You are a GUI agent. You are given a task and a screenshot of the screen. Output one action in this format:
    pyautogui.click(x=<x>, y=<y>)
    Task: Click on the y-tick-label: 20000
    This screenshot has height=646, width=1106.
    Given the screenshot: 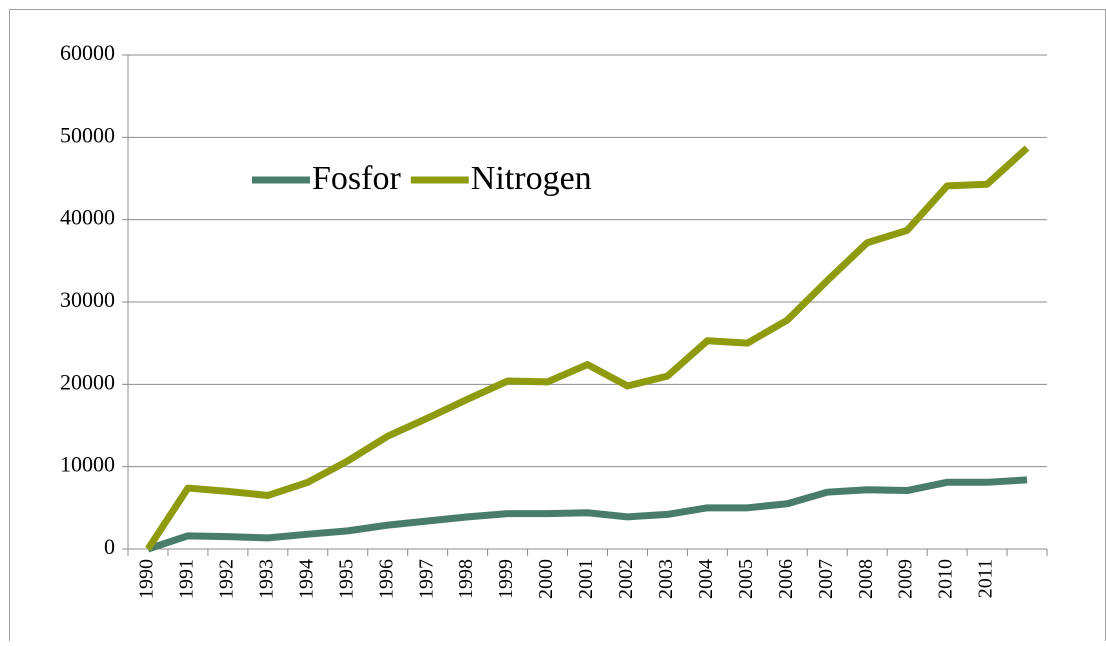 What is the action you would take?
    pyautogui.click(x=87, y=381)
    